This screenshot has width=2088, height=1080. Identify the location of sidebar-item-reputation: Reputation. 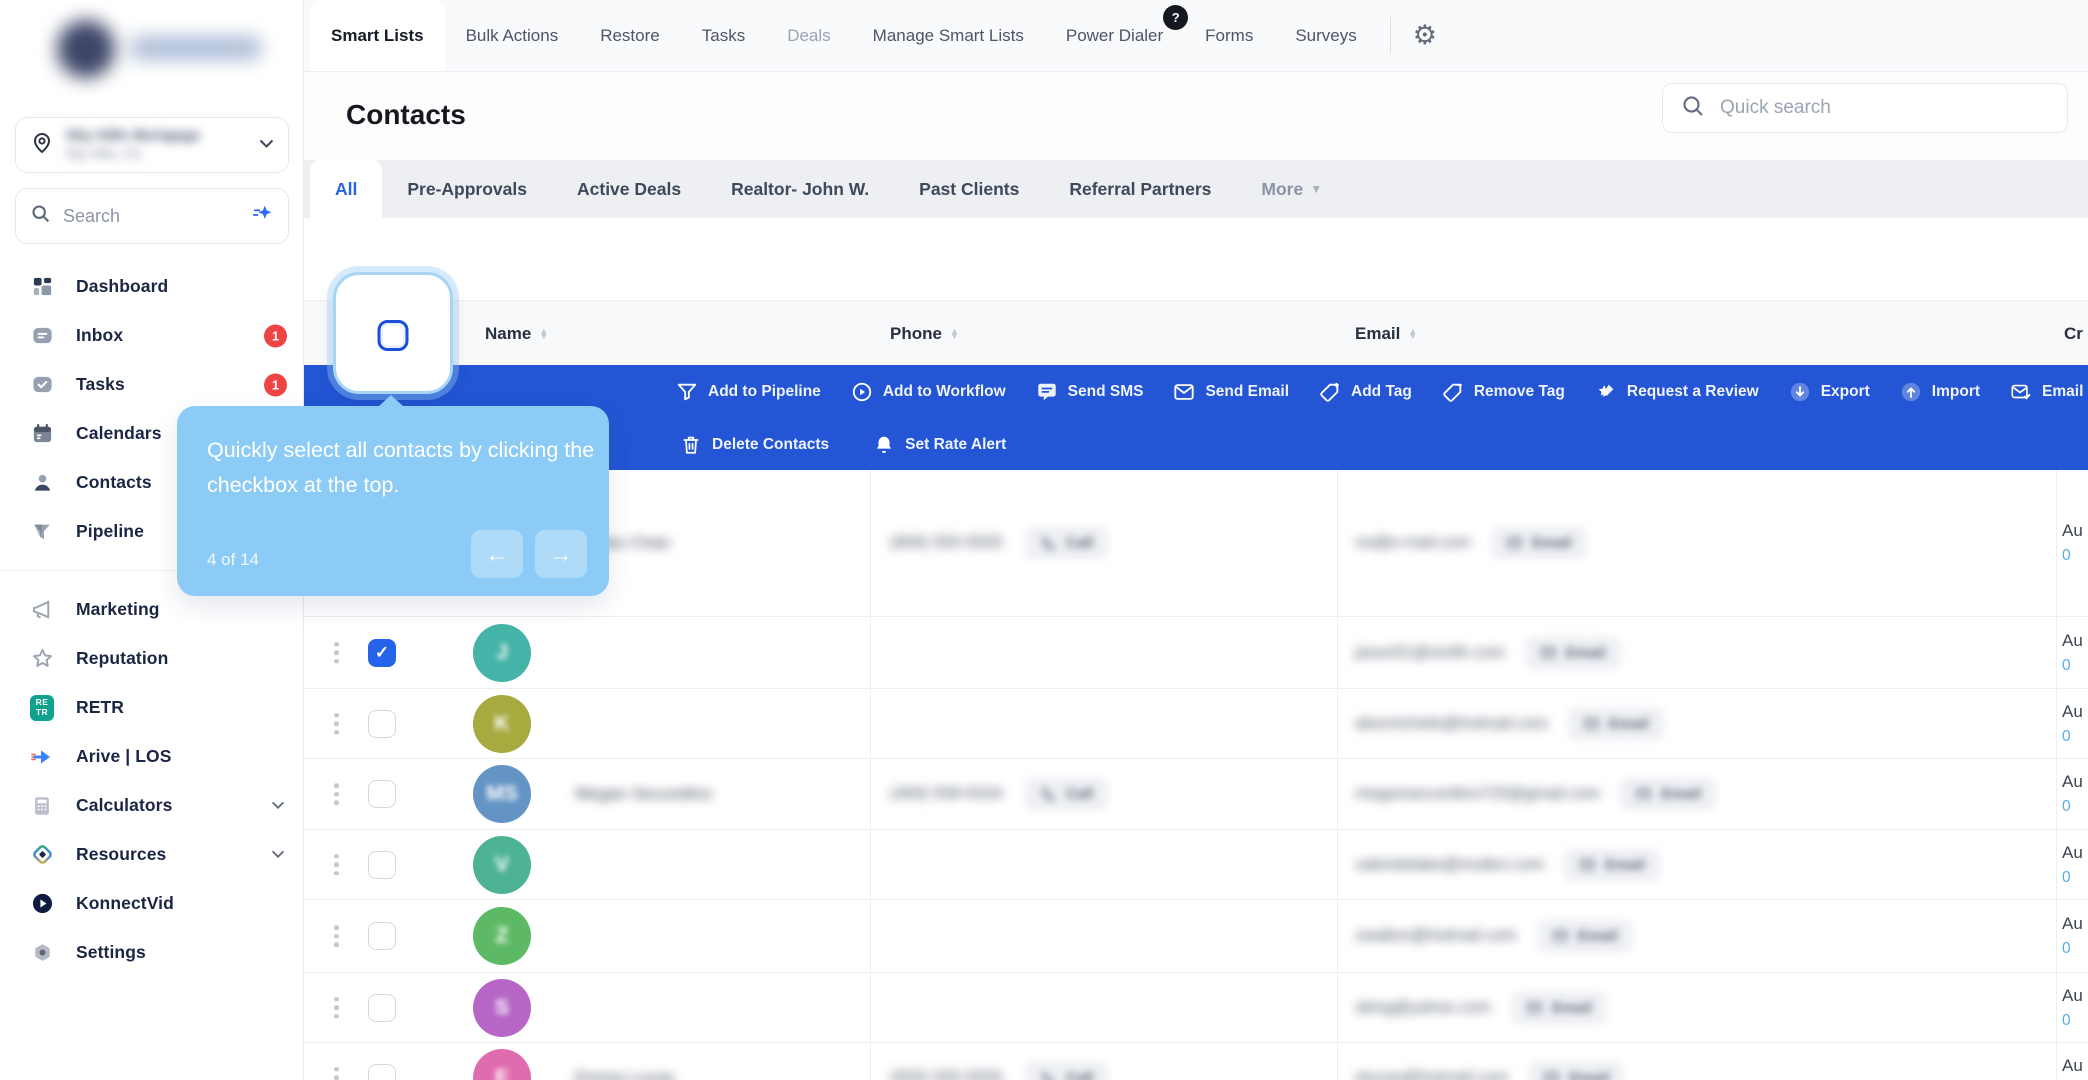
(151, 658).